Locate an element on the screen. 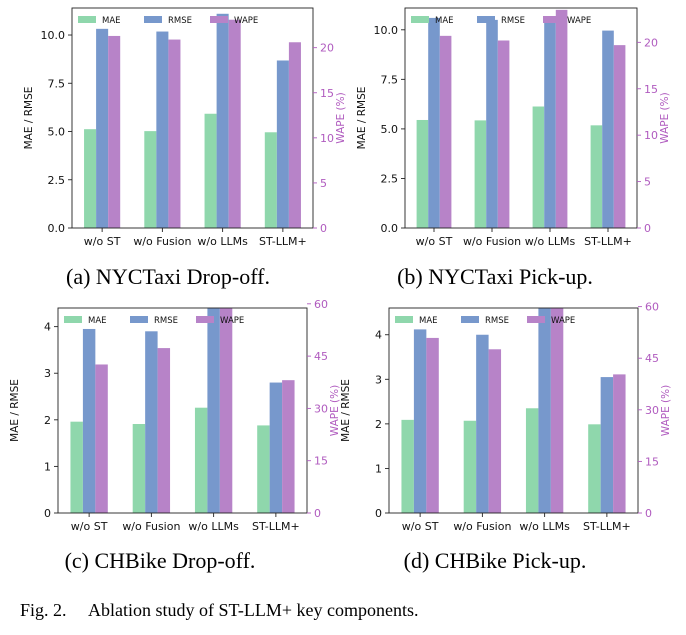 This screenshot has height=635, width=686. left-tick-label: 0 is located at coordinates (47, 513).